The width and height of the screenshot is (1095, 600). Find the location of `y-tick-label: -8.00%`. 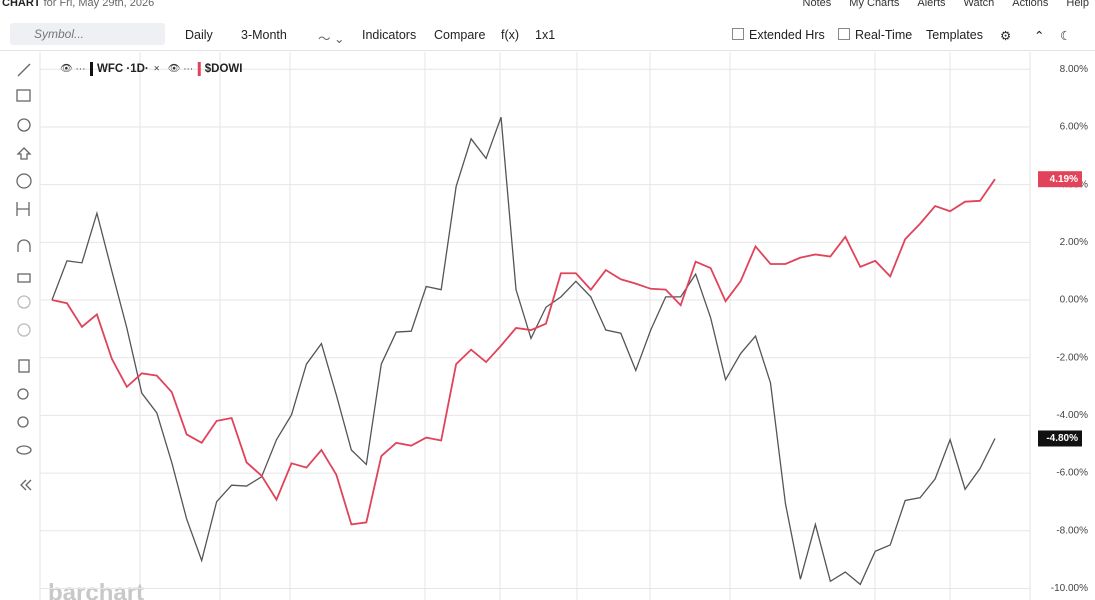

y-tick-label: -8.00% is located at coordinates (1072, 530).